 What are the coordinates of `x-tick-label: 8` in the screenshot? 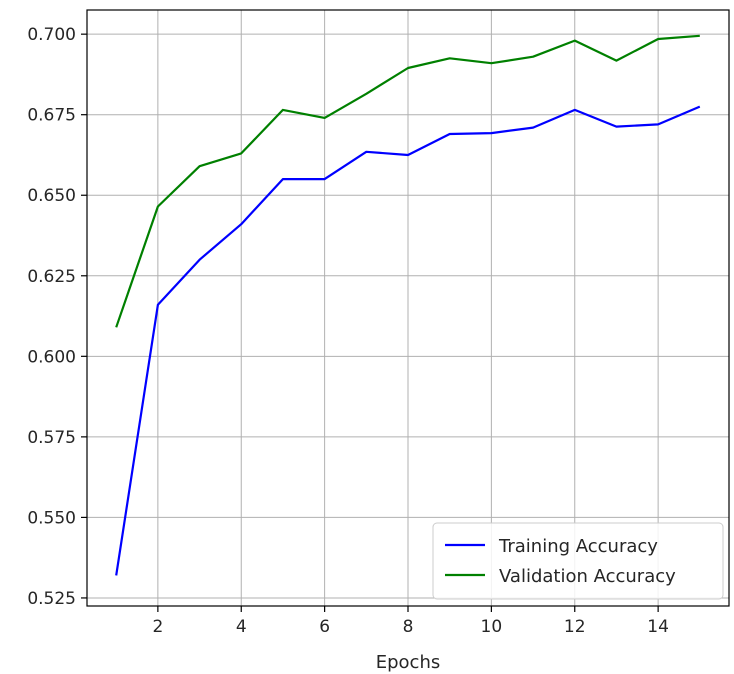 It's located at (408, 627).